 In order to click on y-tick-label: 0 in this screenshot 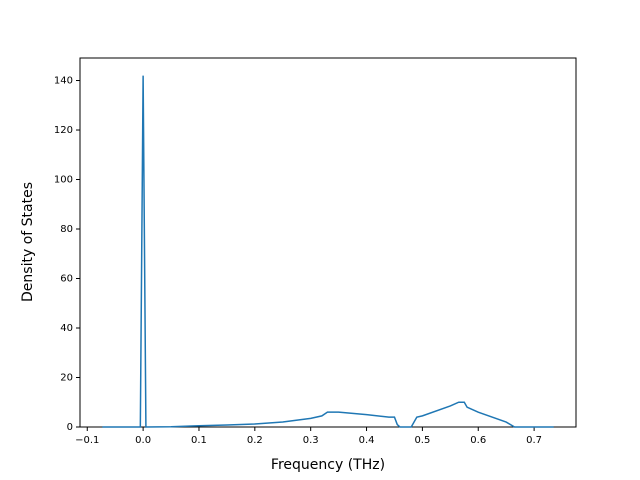, I will do `click(70, 427)`.